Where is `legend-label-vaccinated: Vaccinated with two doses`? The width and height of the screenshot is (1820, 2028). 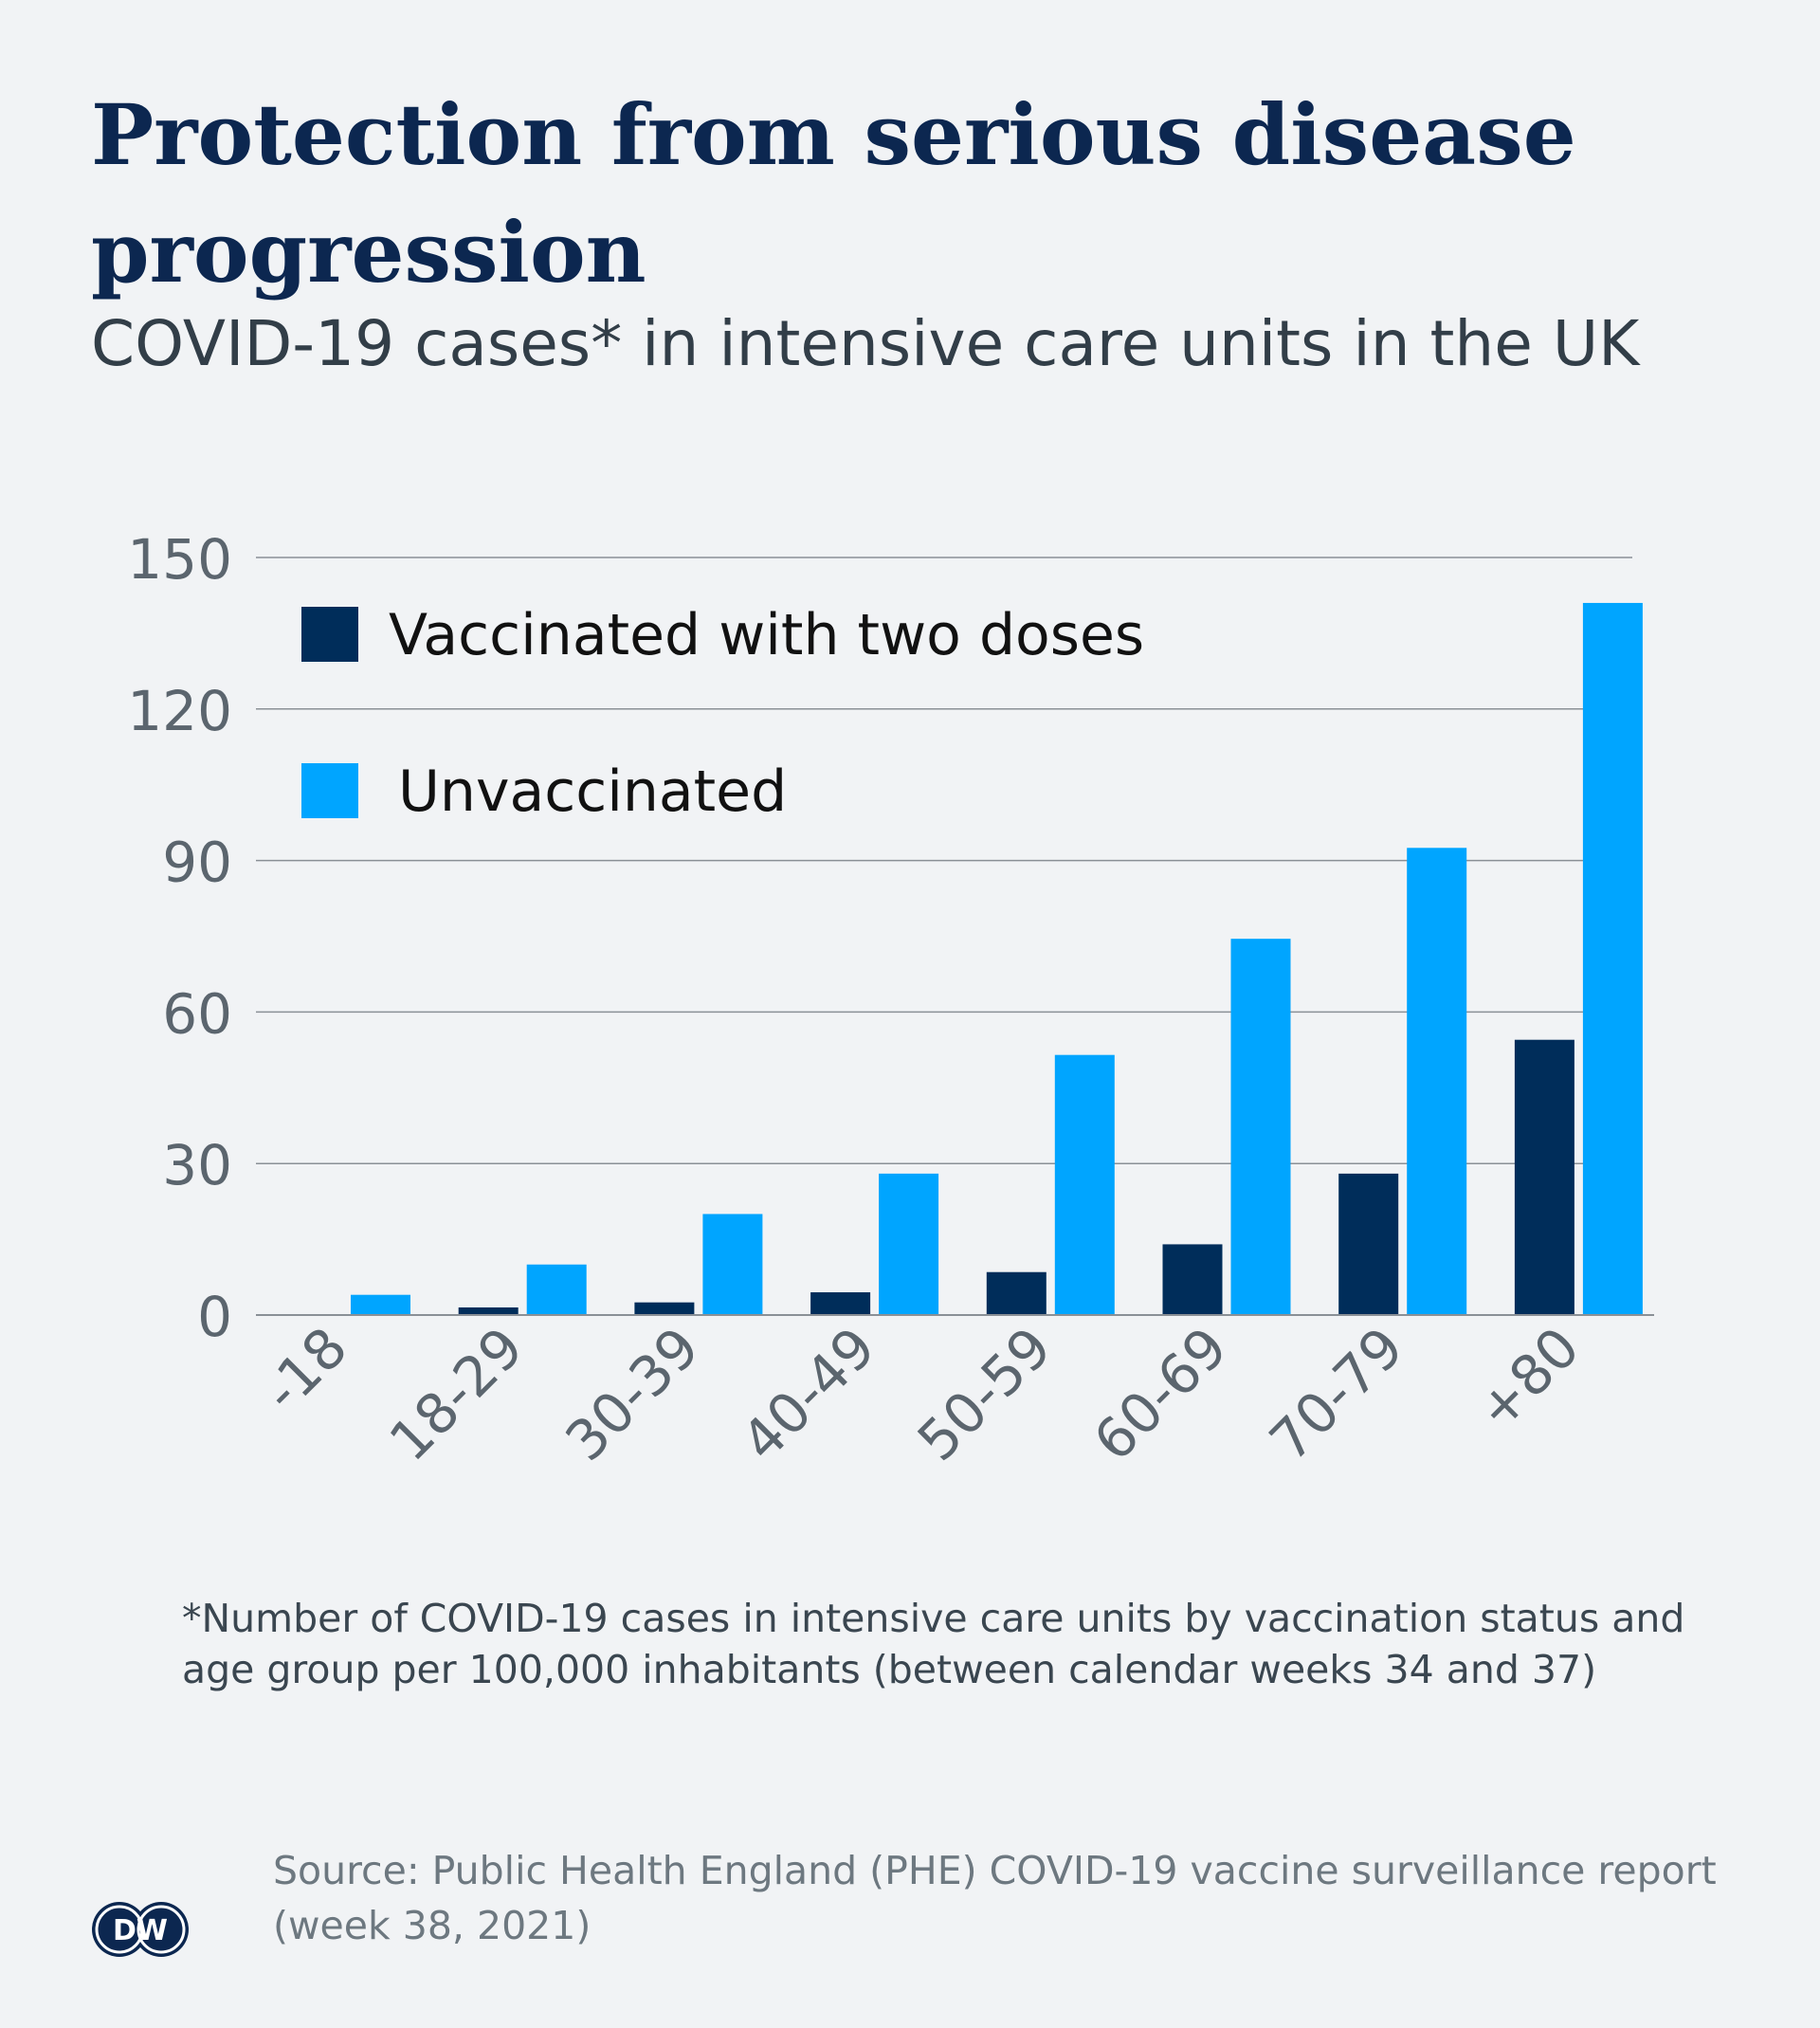
legend-label-vaccinated: Vaccinated with two doses is located at coordinates (766, 635).